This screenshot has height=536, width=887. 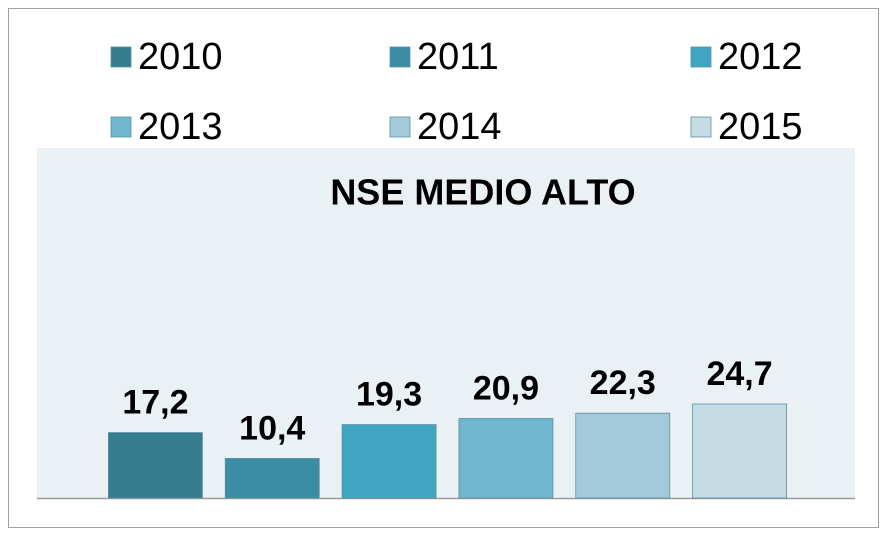 I want to click on legend-label: 2015, so click(x=760, y=127).